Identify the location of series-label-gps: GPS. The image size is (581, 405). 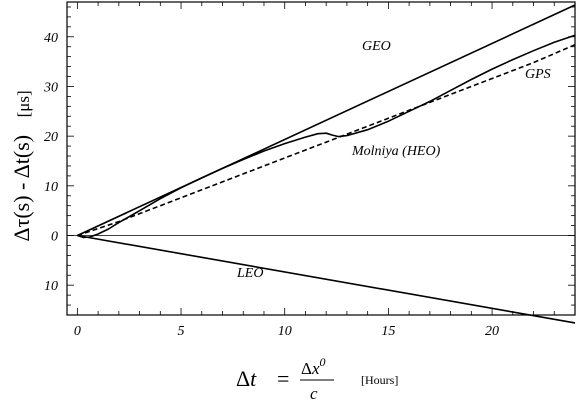
(538, 74).